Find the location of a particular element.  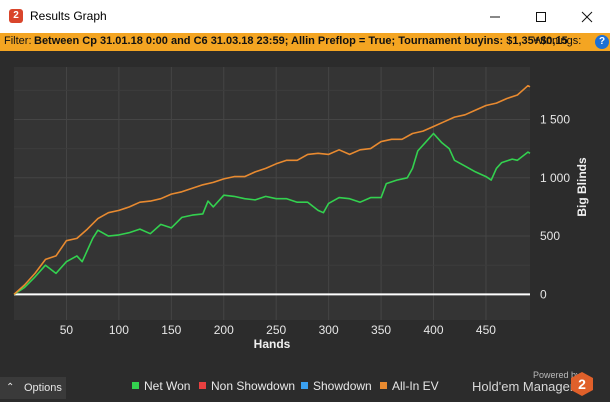

x-tick-label: 150 is located at coordinates (171, 330).